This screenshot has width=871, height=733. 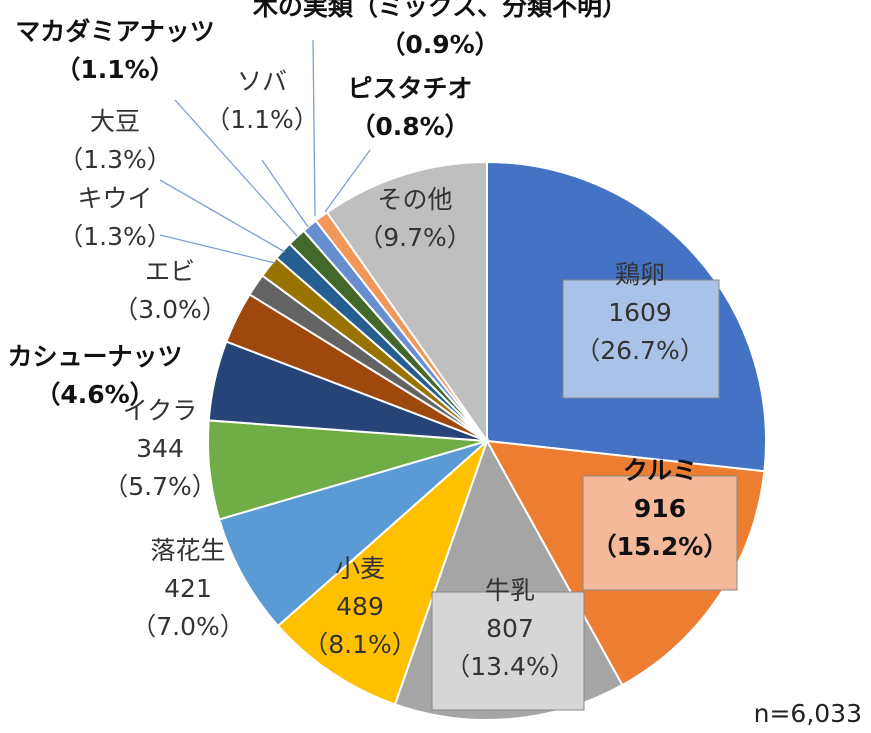 I want to click on slice-10-name: マカダミアナッツ, so click(x=115, y=31).